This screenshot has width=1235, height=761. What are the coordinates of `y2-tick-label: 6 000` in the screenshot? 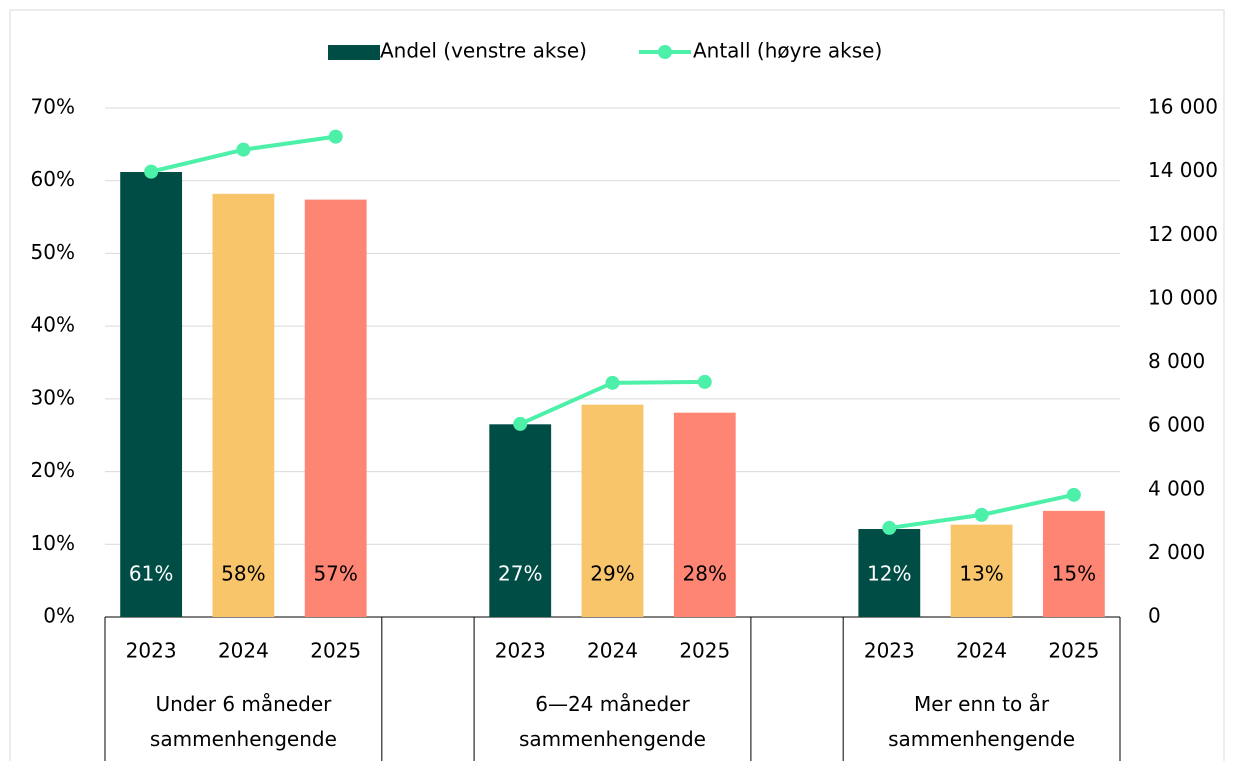 It's located at (1176, 425).